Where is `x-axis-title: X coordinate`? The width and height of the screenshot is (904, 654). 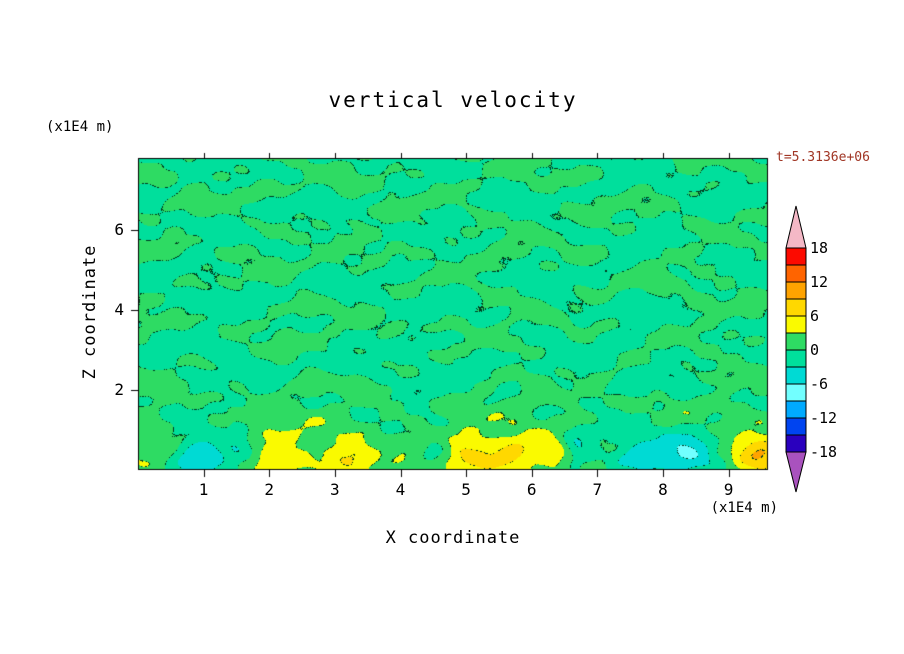
x-axis-title: X coordinate is located at coordinates (453, 538).